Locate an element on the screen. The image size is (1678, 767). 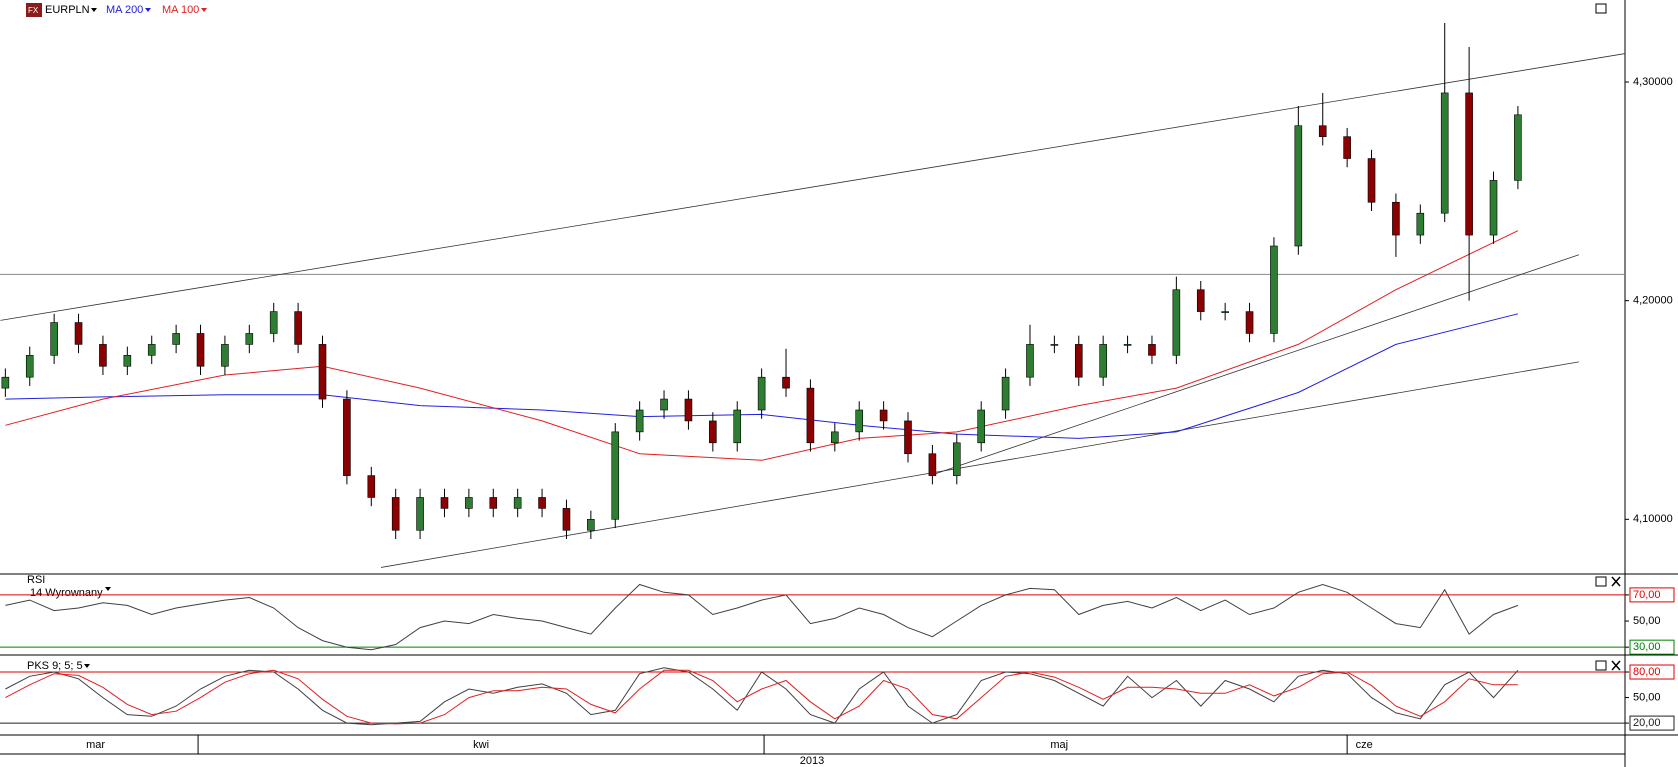
fx-icon-text: FX is located at coordinates (33, 10).